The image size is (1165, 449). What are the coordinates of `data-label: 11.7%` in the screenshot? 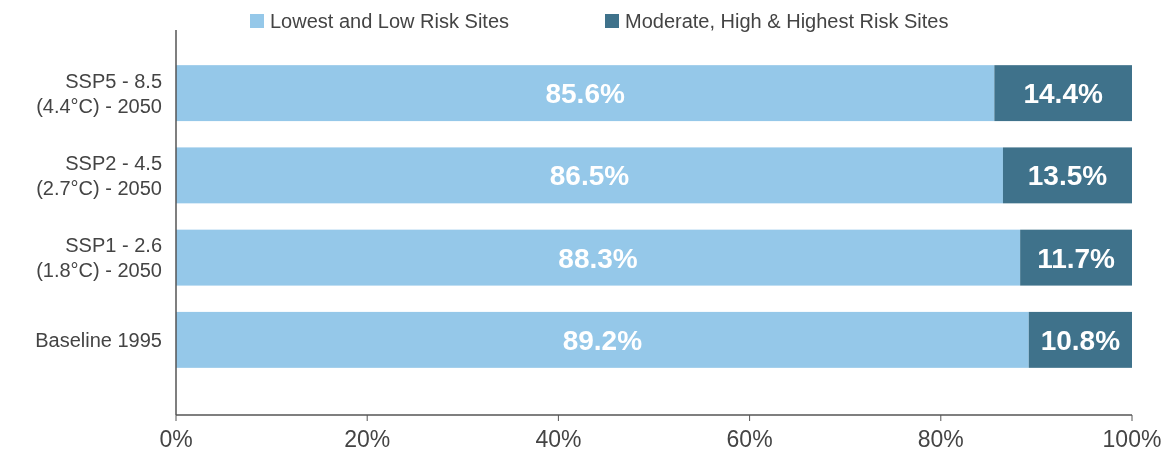 It's located at (1076, 258).